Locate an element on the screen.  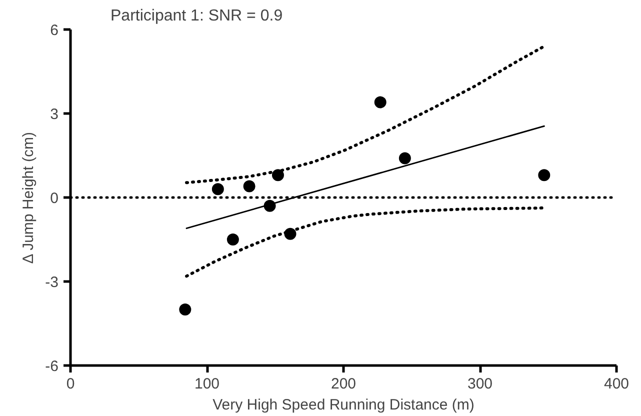
y-tick-label: 0 is located at coordinates (54, 198).